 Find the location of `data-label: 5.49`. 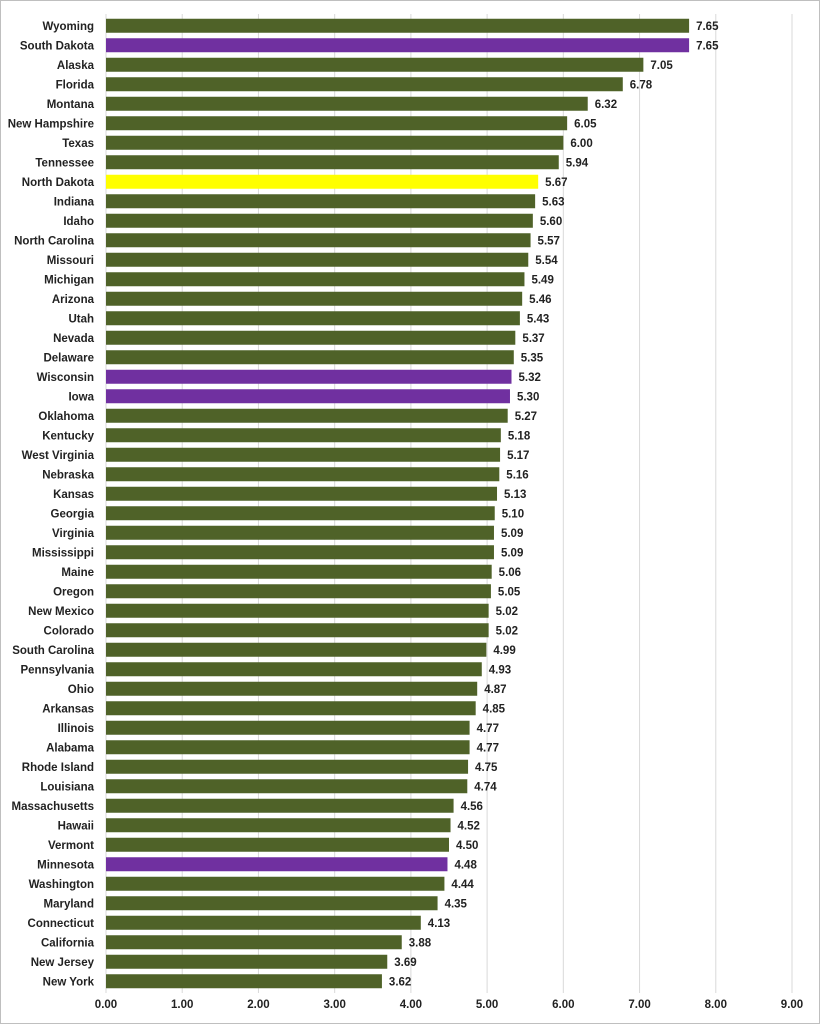

data-label: 5.49 is located at coordinates (542, 280).